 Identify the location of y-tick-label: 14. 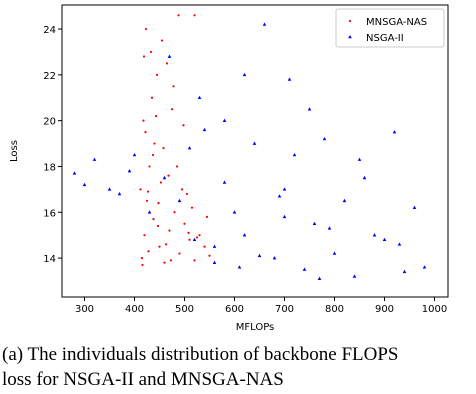
(49, 259).